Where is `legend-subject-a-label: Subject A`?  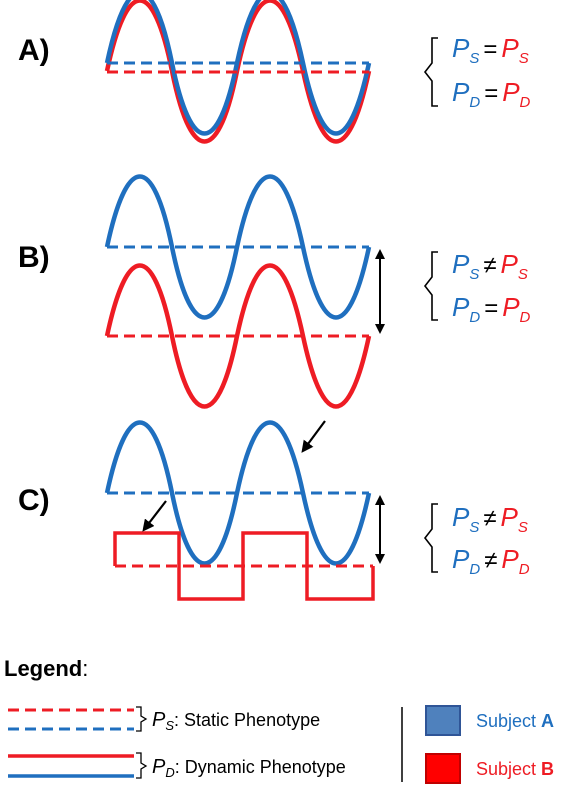 legend-subject-a-label: Subject A is located at coordinates (515, 721).